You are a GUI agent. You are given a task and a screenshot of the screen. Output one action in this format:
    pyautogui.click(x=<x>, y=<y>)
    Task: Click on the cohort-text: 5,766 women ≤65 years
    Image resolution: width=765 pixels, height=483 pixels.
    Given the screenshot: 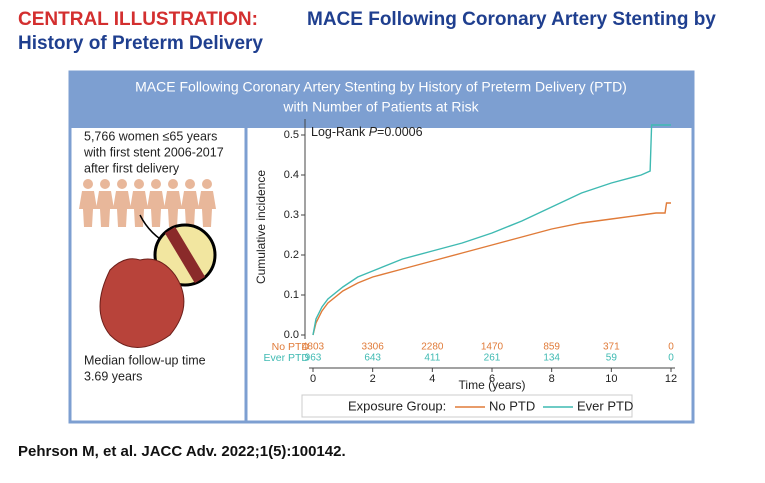 What is the action you would take?
    pyautogui.click(x=150, y=136)
    